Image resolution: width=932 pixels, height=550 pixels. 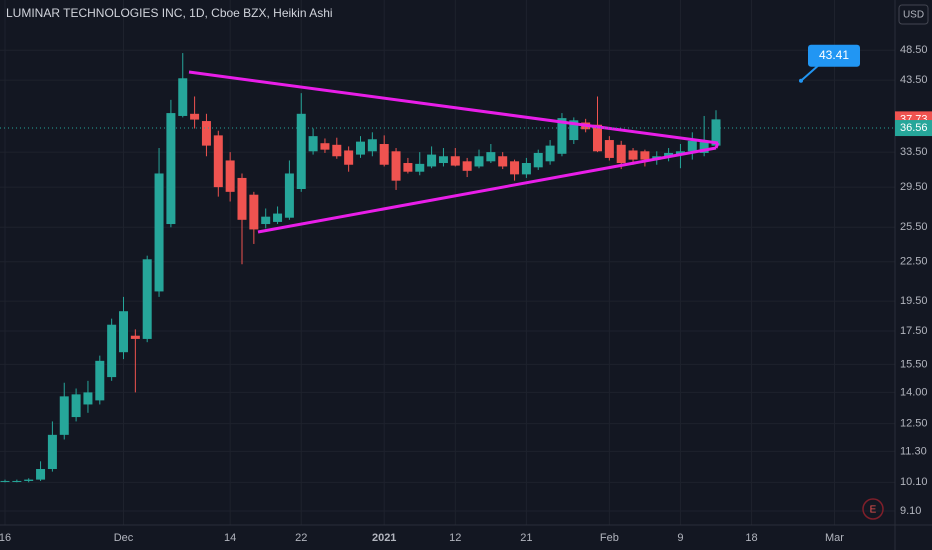 What do you see at coordinates (230, 538) in the screenshot?
I see `x-tick-label: 14` at bounding box center [230, 538].